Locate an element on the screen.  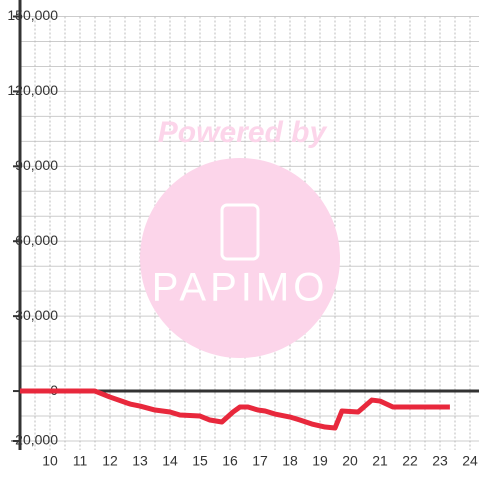
x-tick-label: 14 is located at coordinates (170, 461).